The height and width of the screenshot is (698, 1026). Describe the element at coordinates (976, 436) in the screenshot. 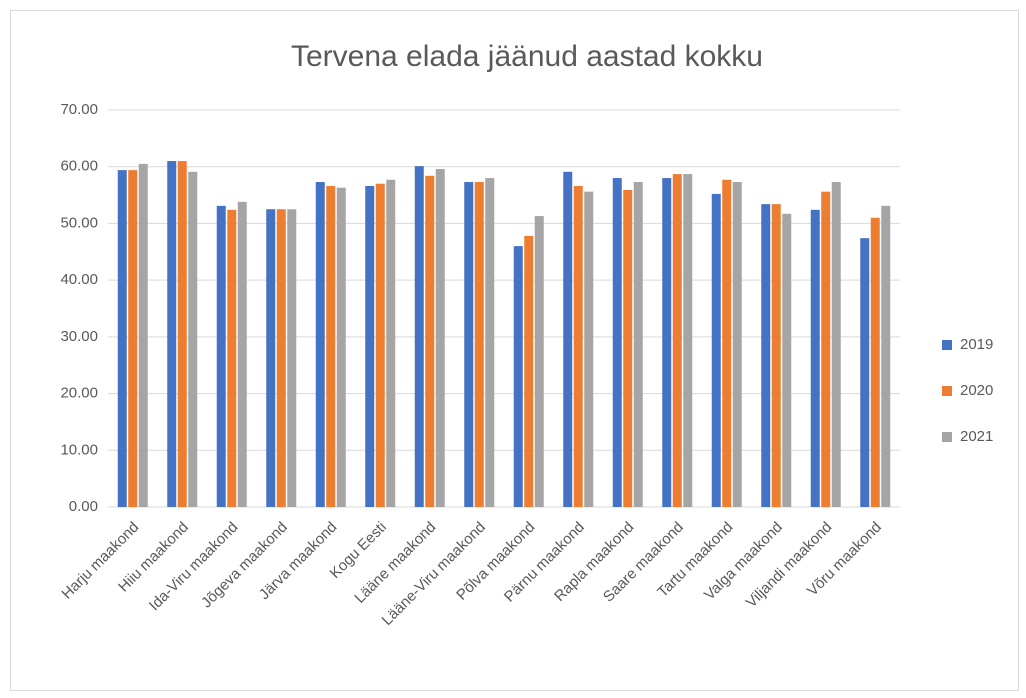

I see `legend-label: 2021` at that location.